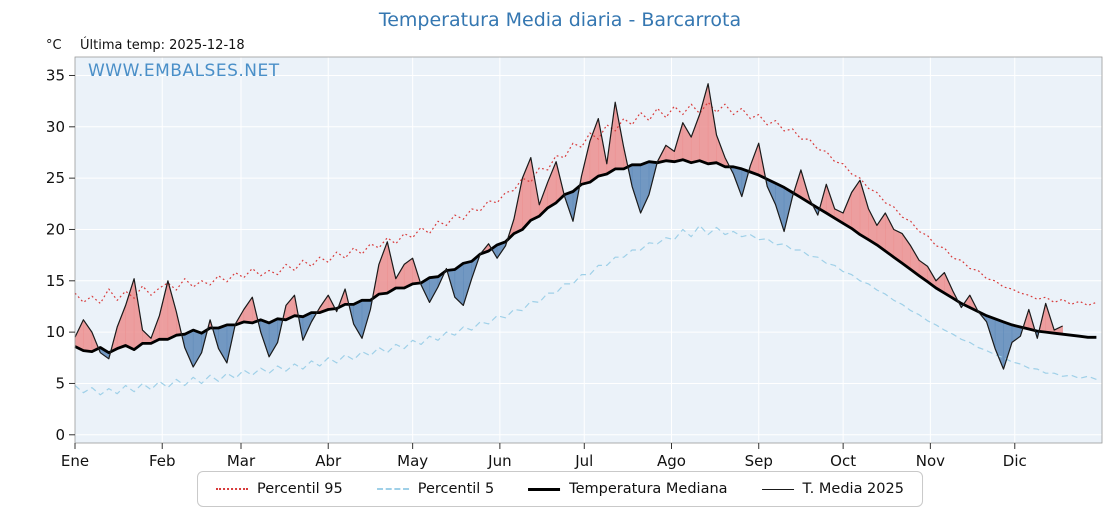  Describe the element at coordinates (499, 461) in the screenshot. I see `x-tick-label: Jun` at that location.